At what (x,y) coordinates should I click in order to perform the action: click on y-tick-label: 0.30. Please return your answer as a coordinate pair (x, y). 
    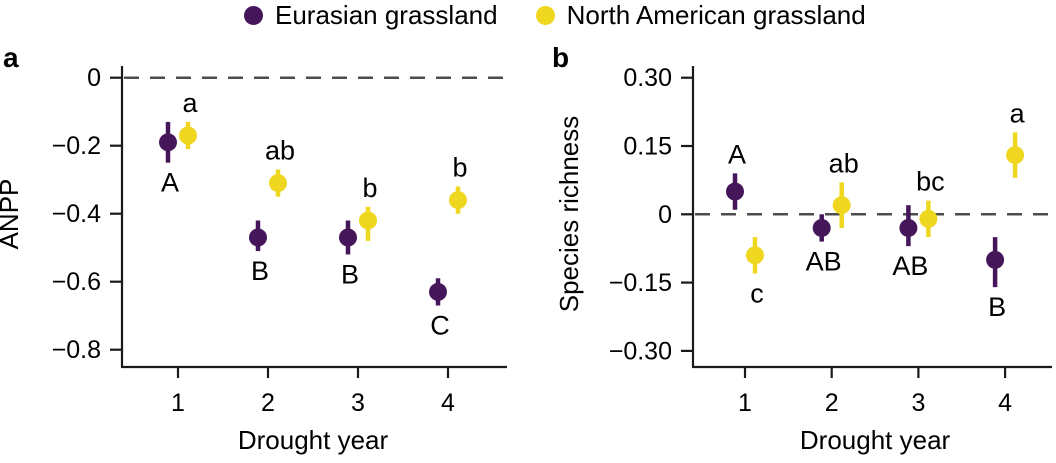
    Looking at the image, I should click on (647, 78).